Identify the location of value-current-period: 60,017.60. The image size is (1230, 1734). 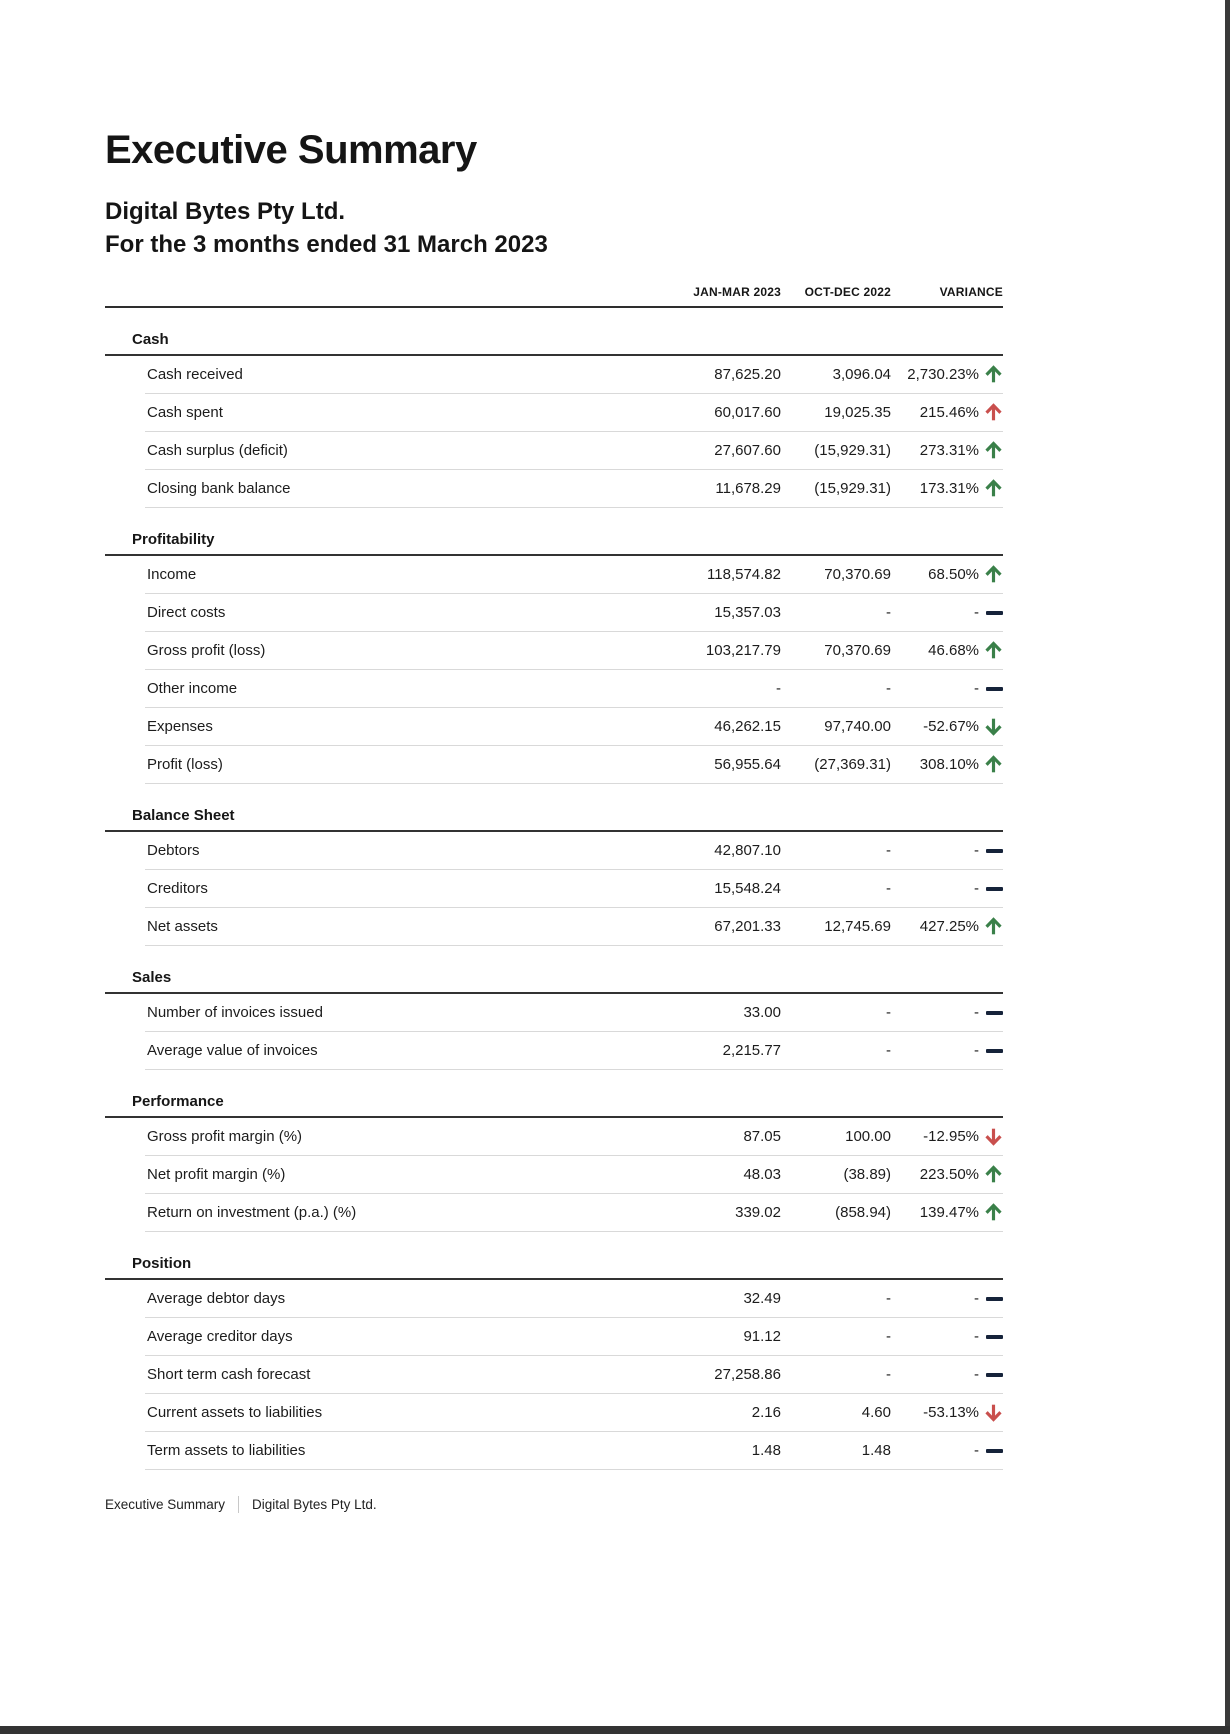
(747, 413).